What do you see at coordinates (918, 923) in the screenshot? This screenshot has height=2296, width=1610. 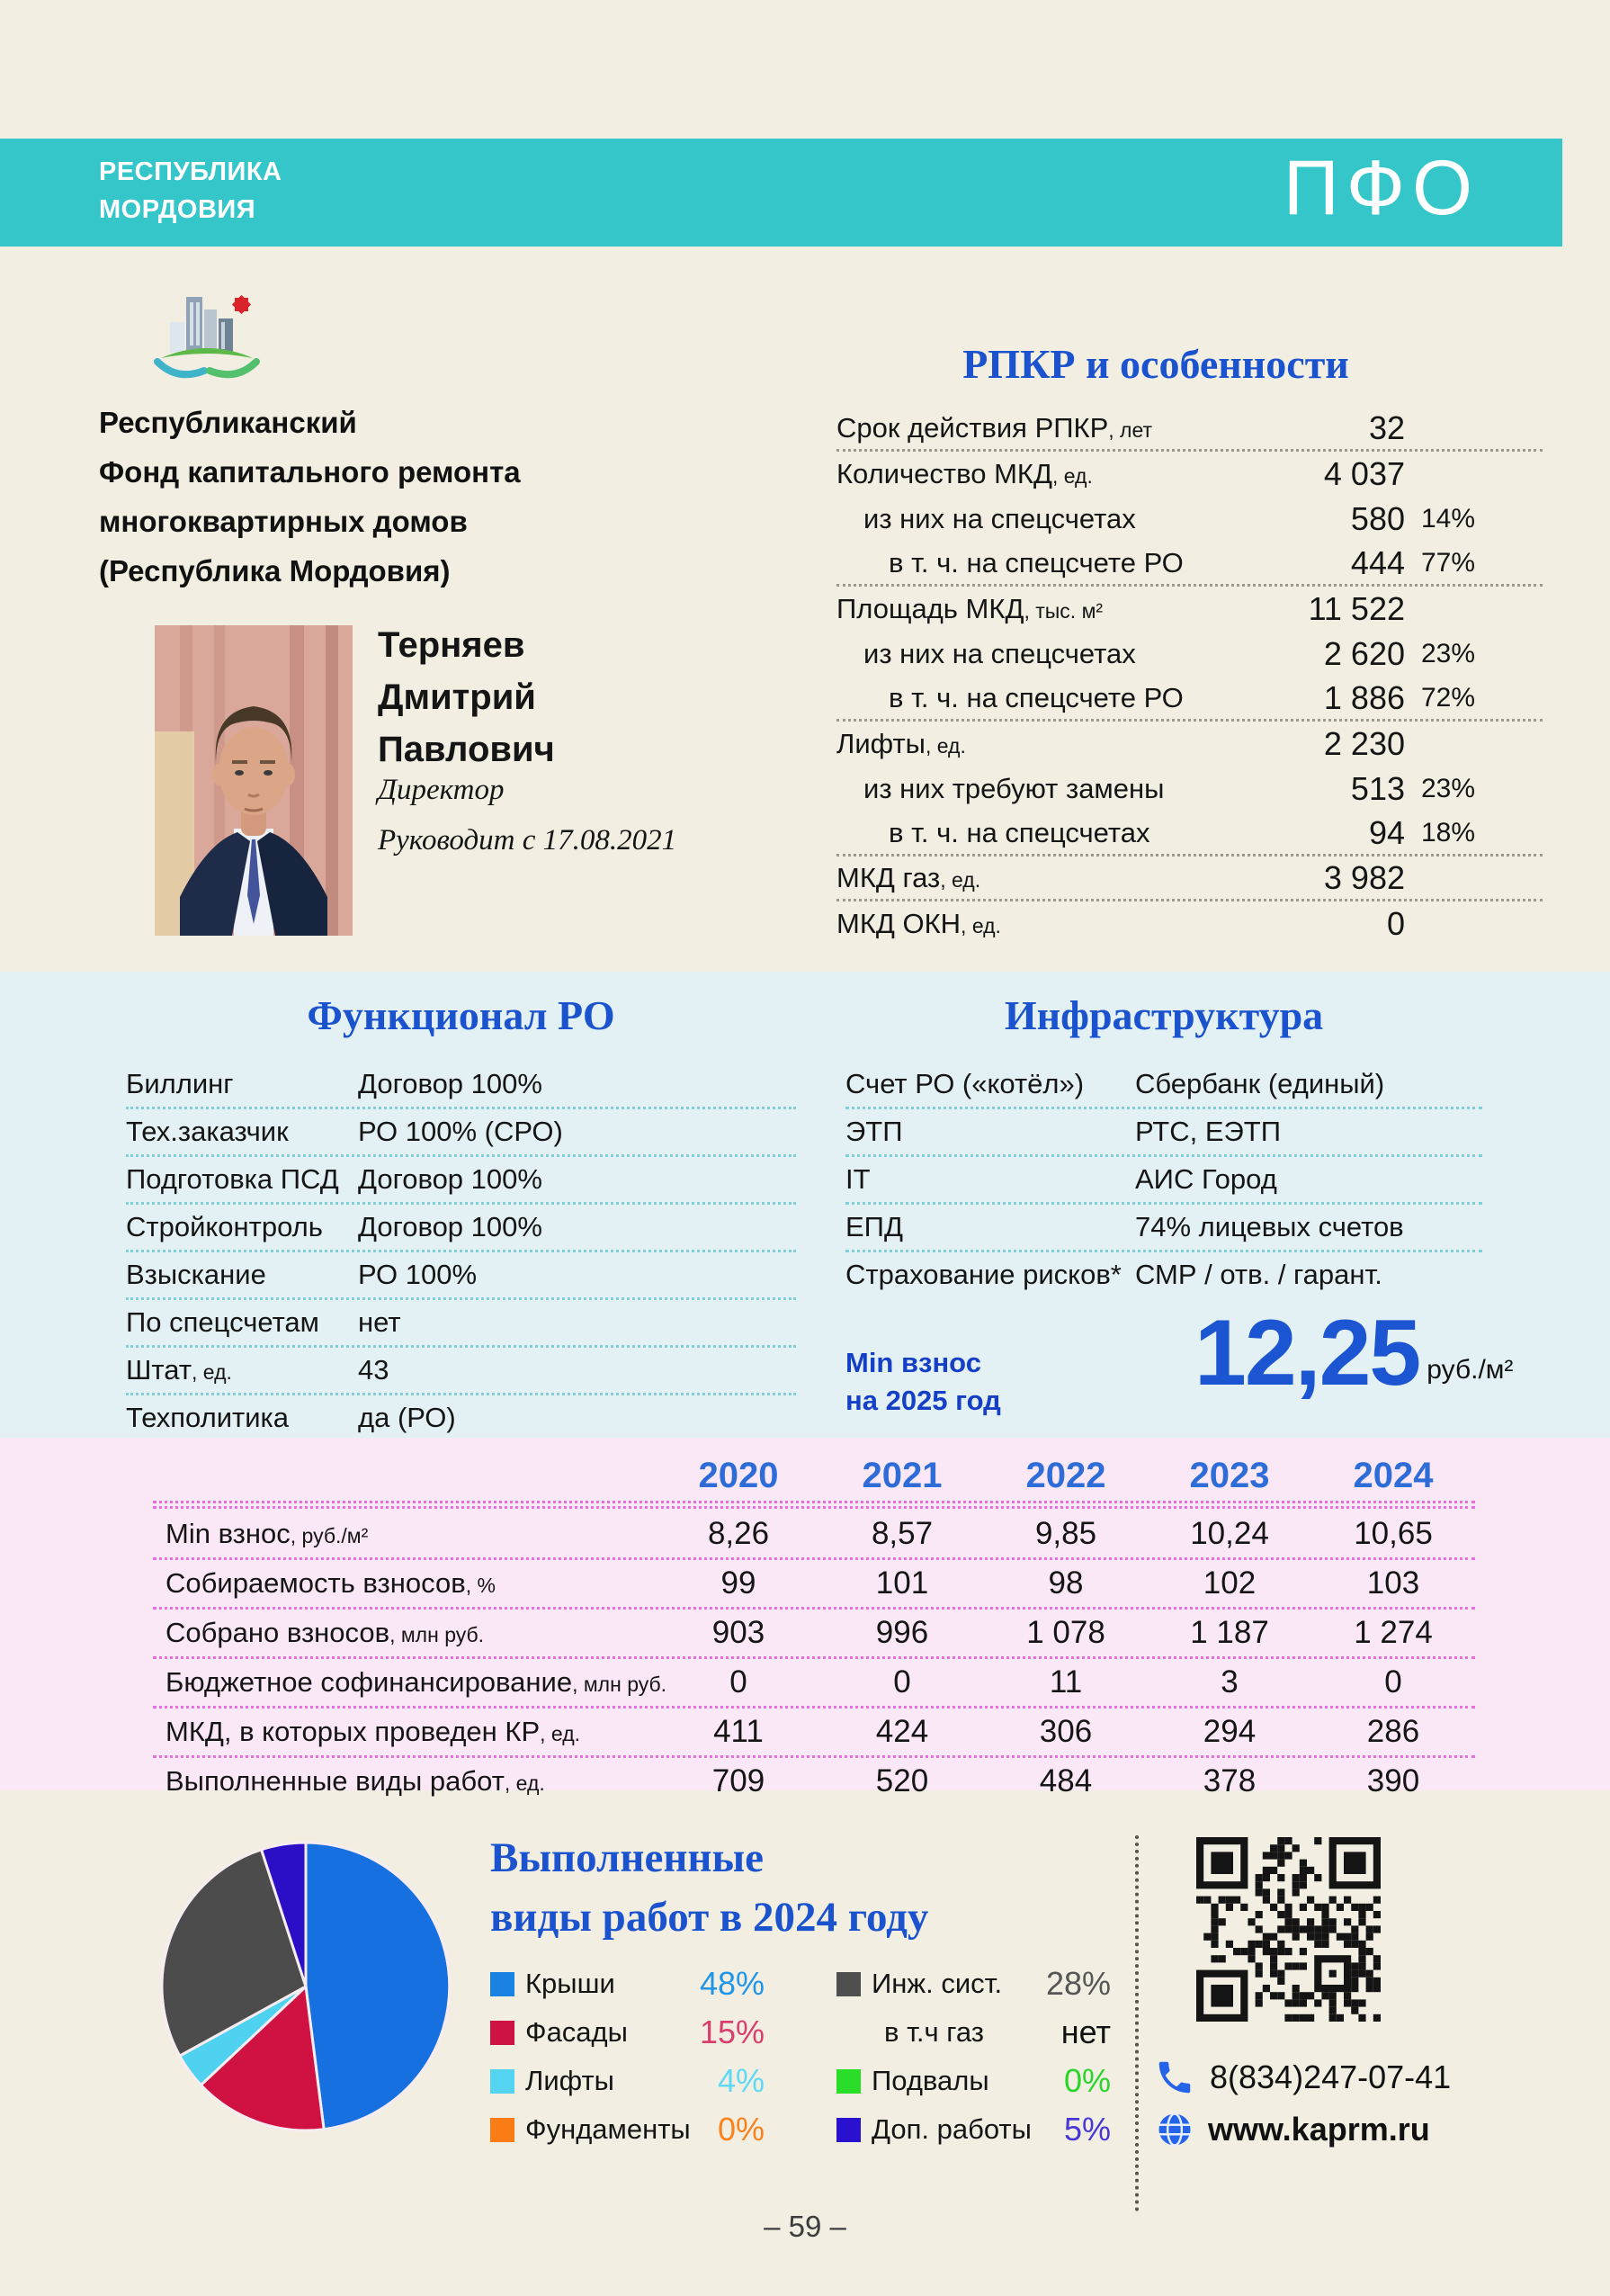 I see `row-label: МКД ОКН, ед.` at bounding box center [918, 923].